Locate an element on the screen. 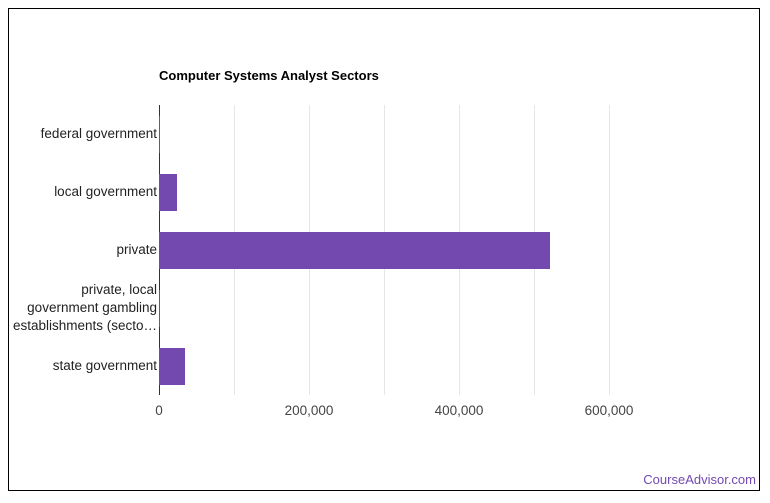  chart-title: Computer Systems Analyst Sectors is located at coordinates (269, 75).